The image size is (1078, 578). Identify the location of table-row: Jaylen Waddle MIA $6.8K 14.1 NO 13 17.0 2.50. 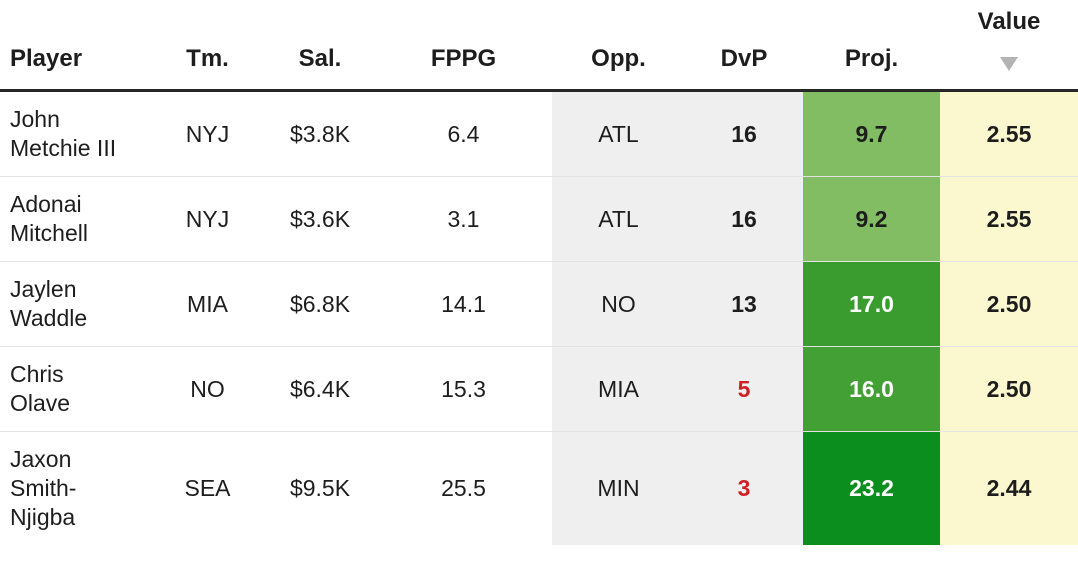
(539, 304).